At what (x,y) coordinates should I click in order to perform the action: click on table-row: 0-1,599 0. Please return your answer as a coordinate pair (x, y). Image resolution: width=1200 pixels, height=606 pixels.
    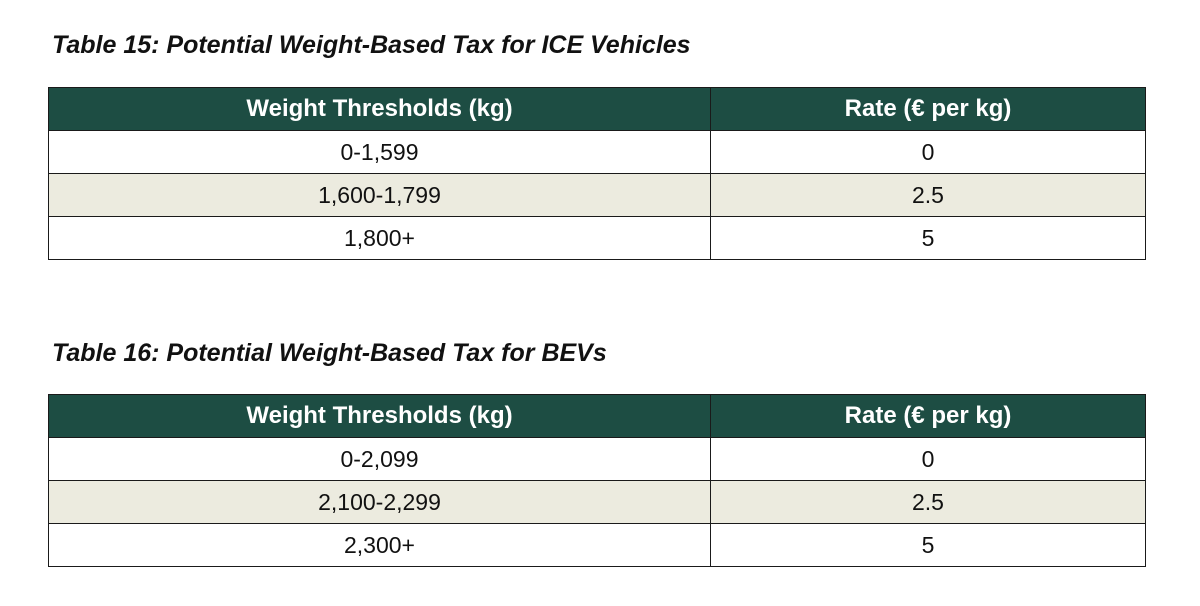
    Looking at the image, I should click on (597, 152).